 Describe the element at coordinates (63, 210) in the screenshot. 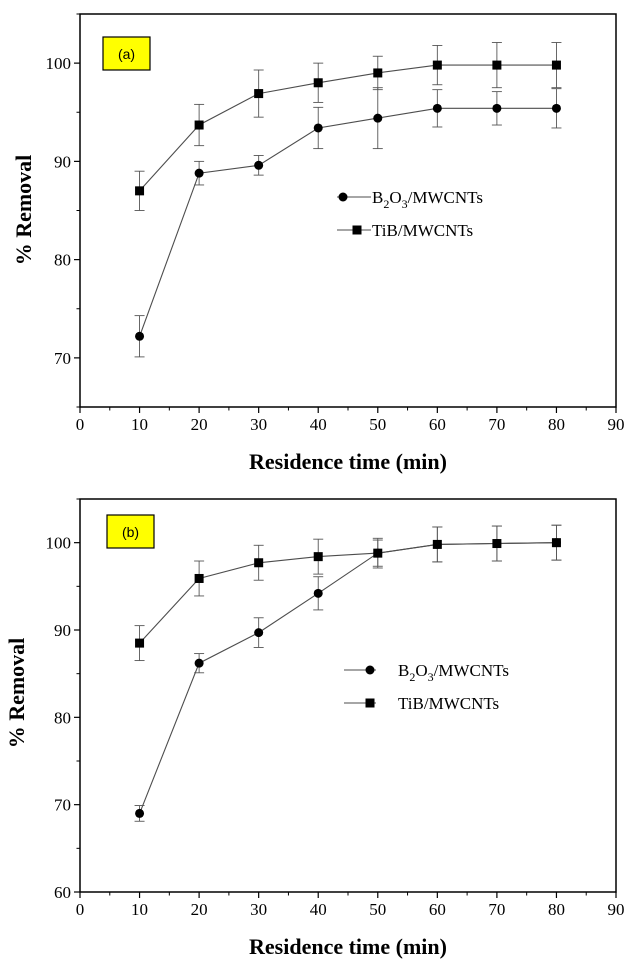

I see `y-axis-ticks: 70 80 90 100` at that location.